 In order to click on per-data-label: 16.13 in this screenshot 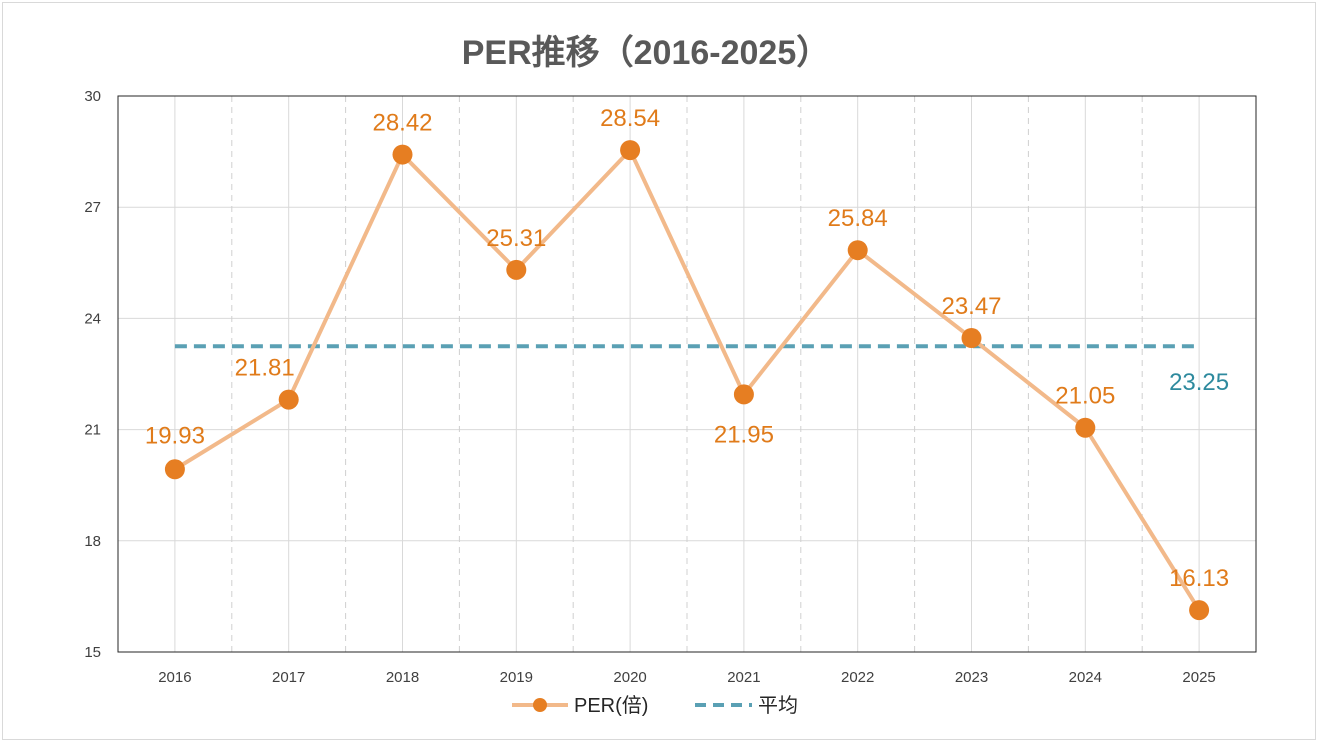, I will do `click(1199, 578)`.